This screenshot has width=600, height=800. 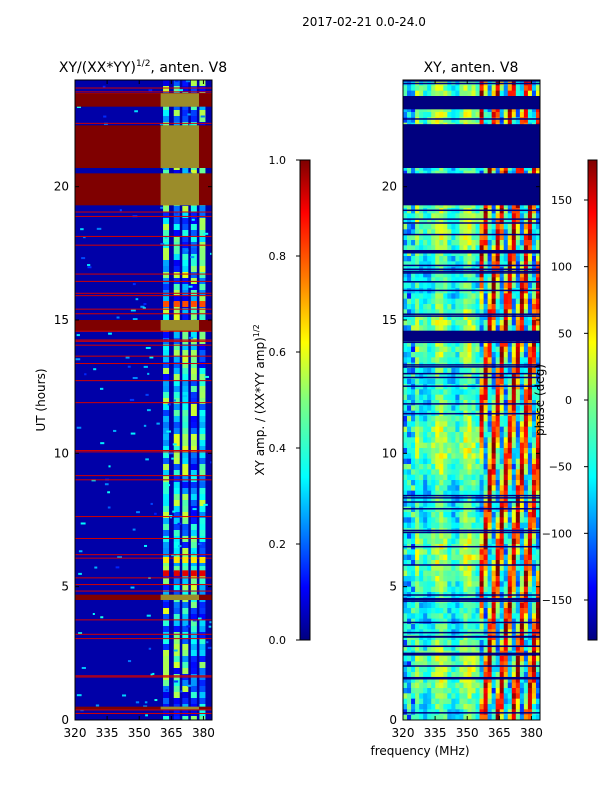 What do you see at coordinates (179, 189) in the screenshot?
I see `amplitude-band-rfi-overlay` at bounding box center [179, 189].